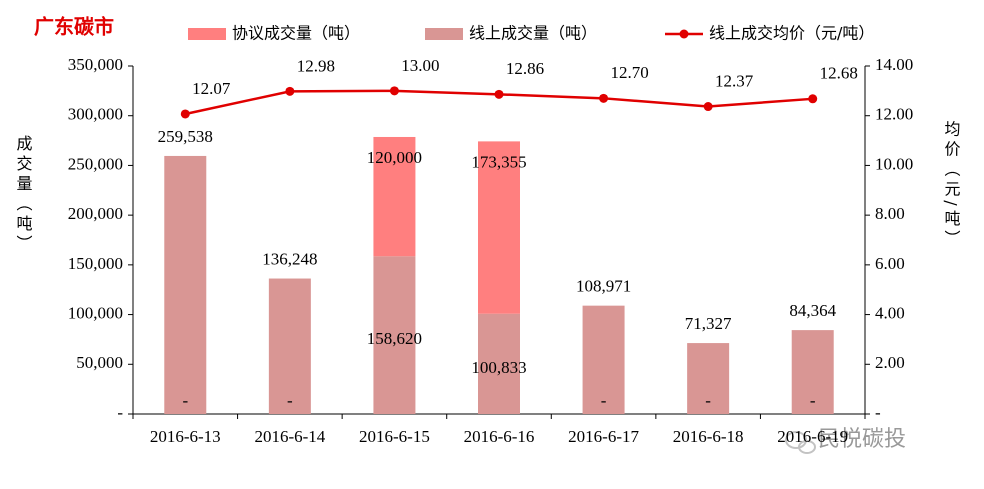 The height and width of the screenshot is (489, 984). I want to click on data-label: 12.70, so click(629, 72).